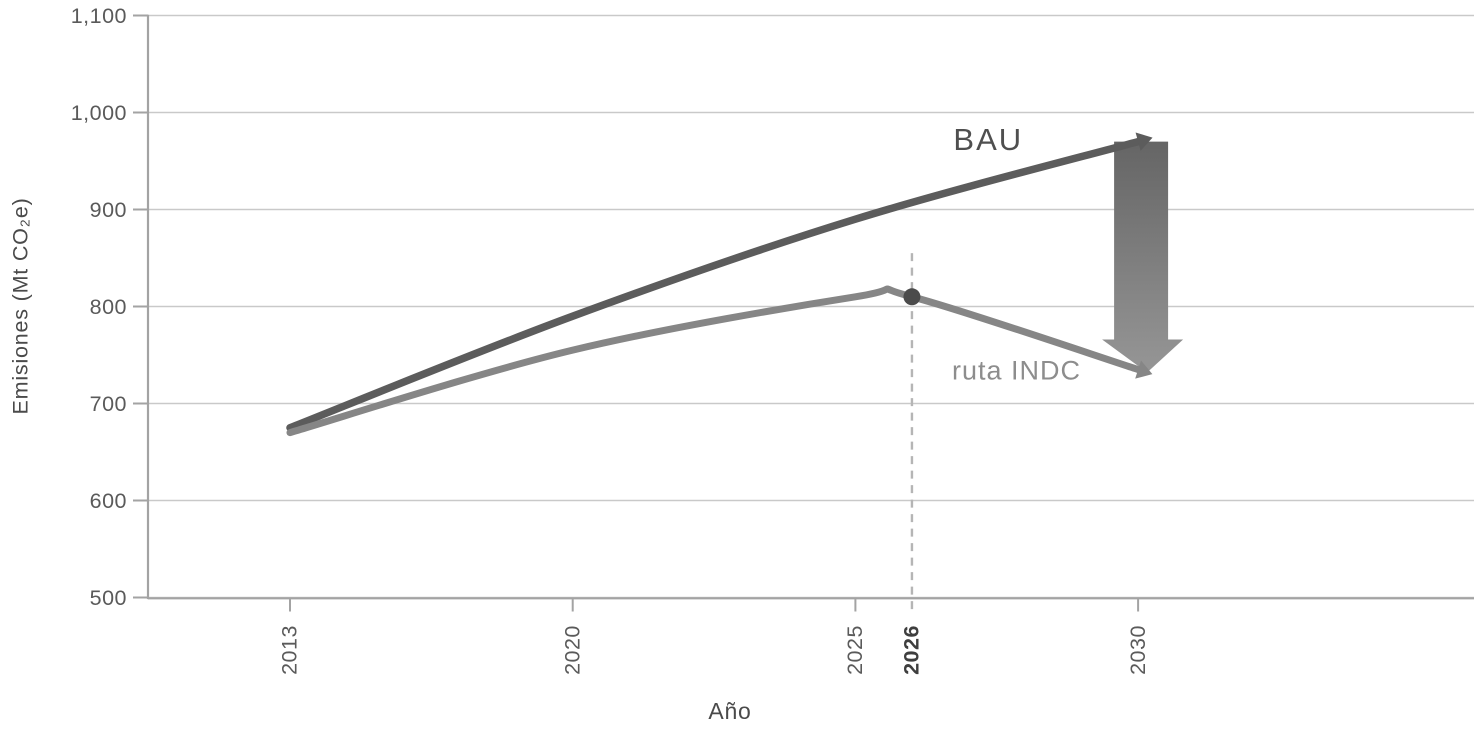  Describe the element at coordinates (21, 305) in the screenshot. I see `y-axis-title: Emisiones (Mt CO₂e)` at that location.